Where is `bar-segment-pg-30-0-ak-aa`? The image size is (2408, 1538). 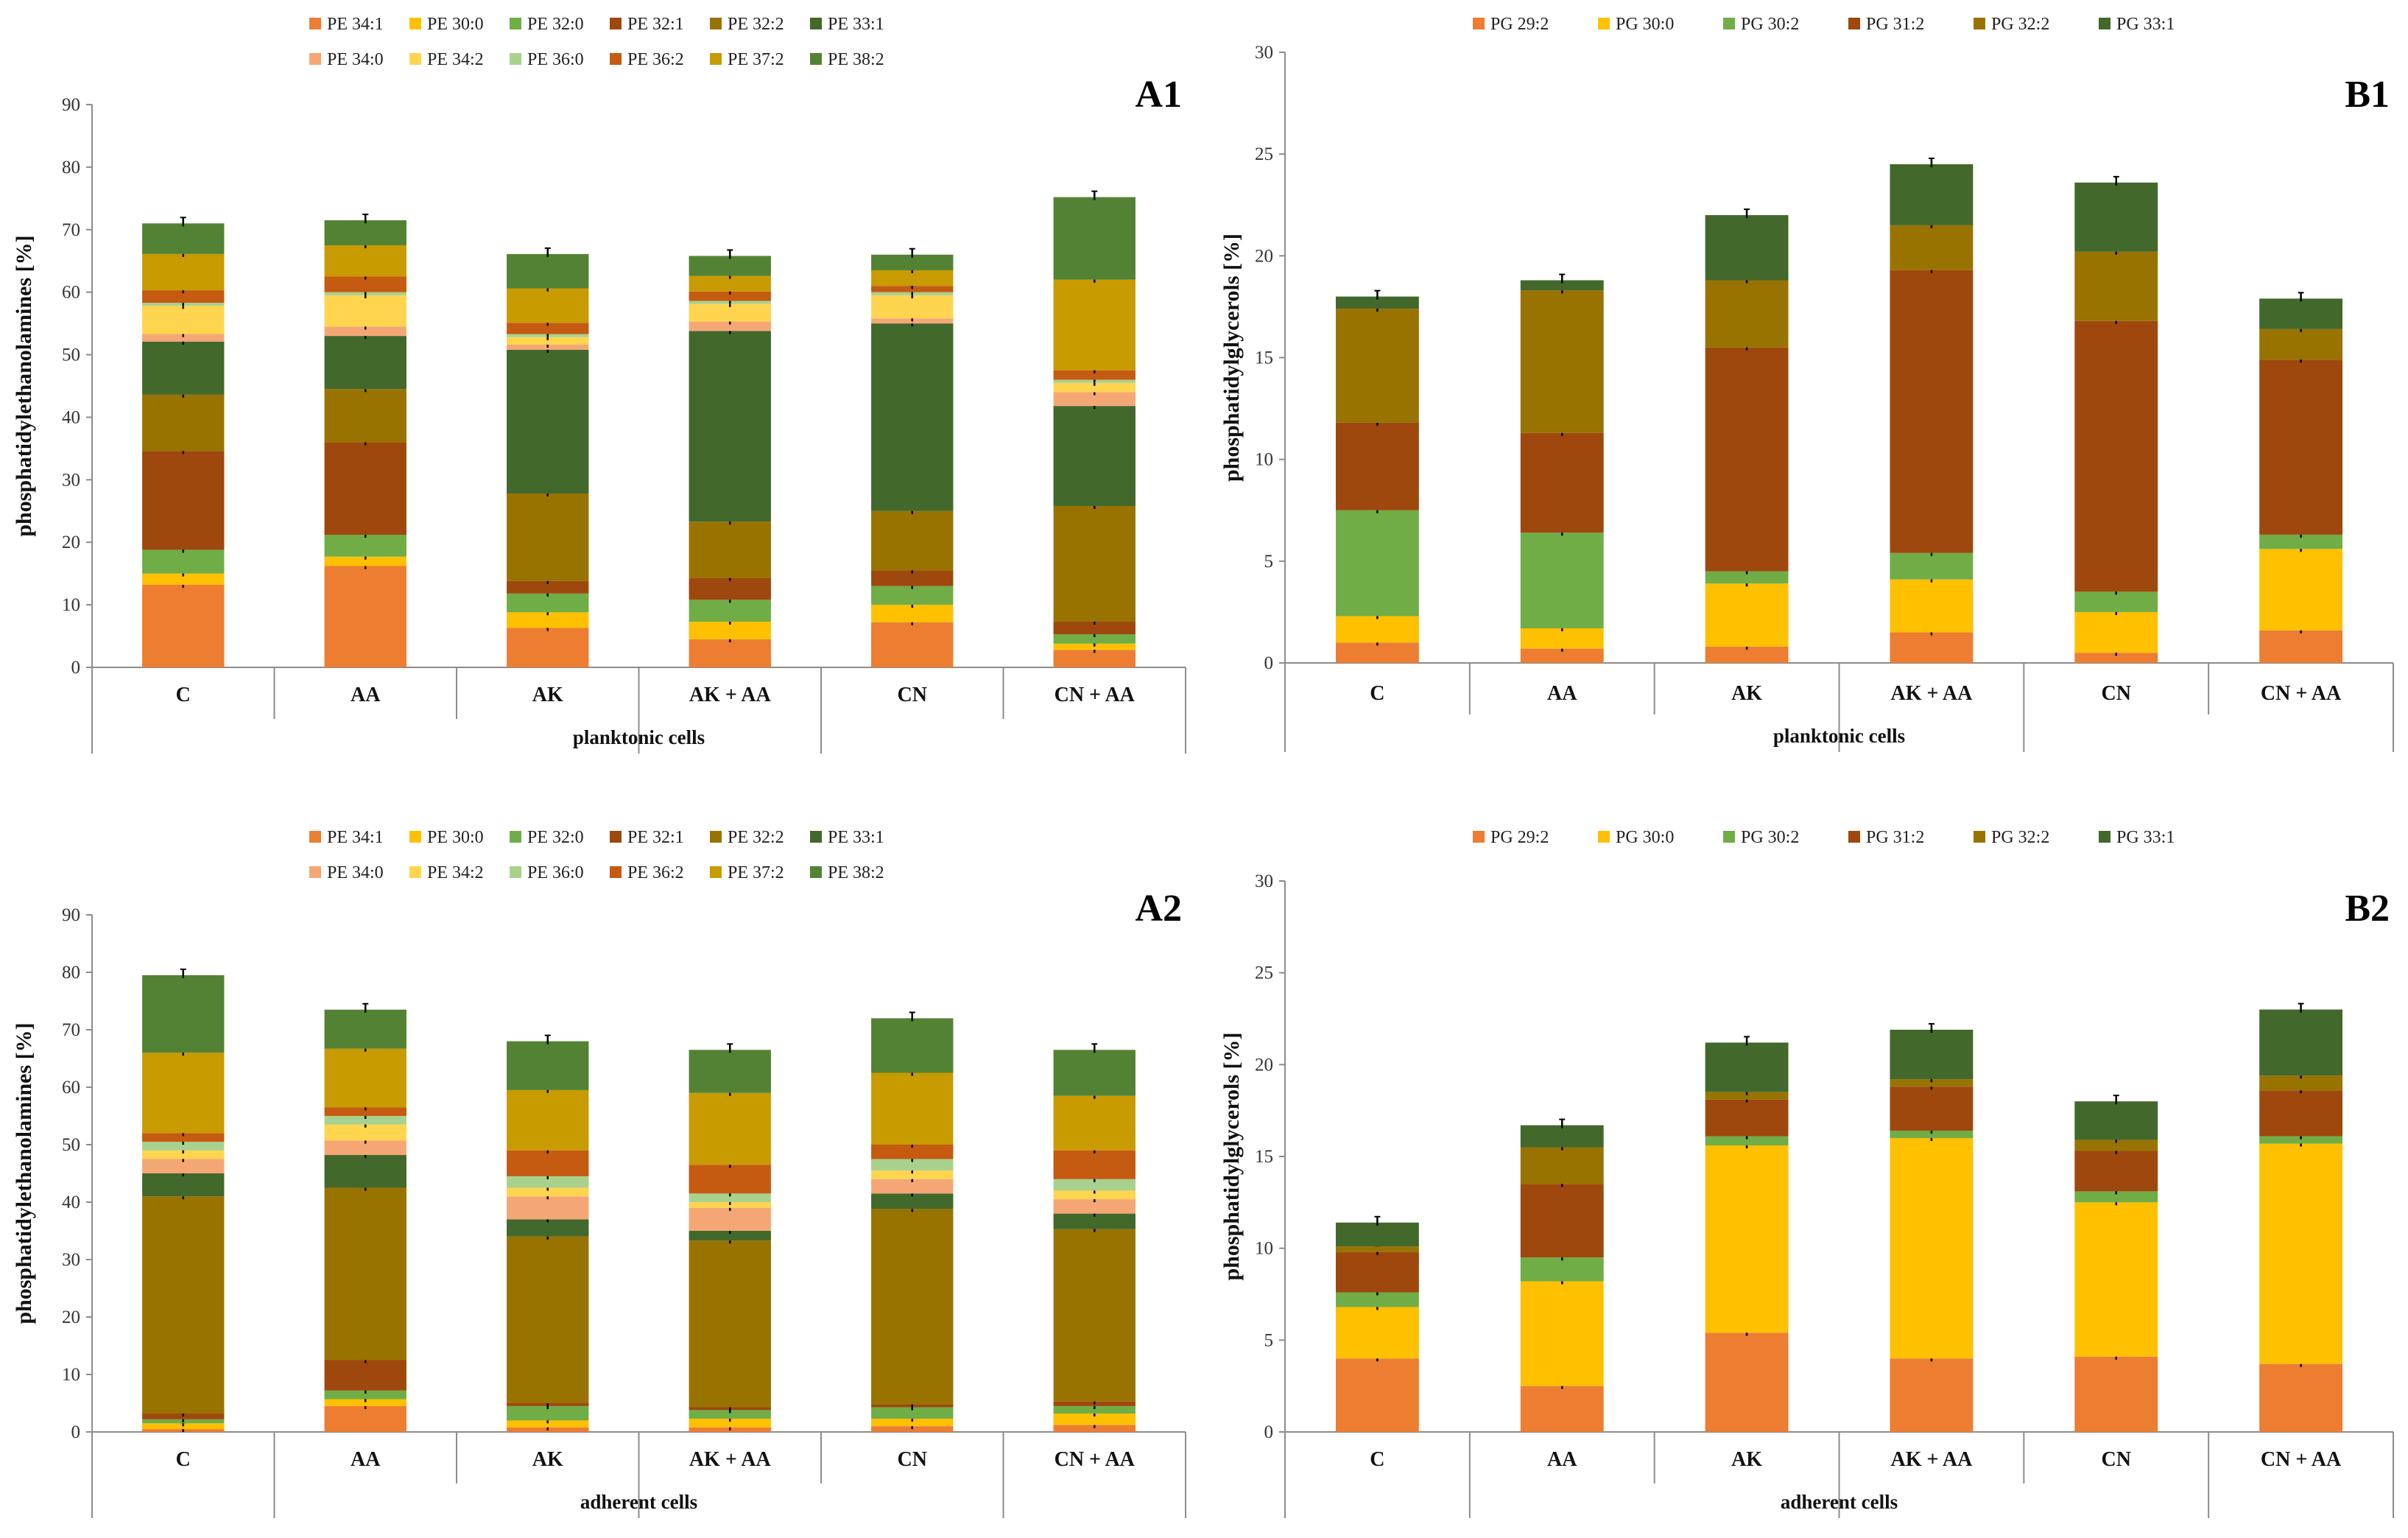
bar-segment-pg-30-0-ak-aa is located at coordinates (1932, 606).